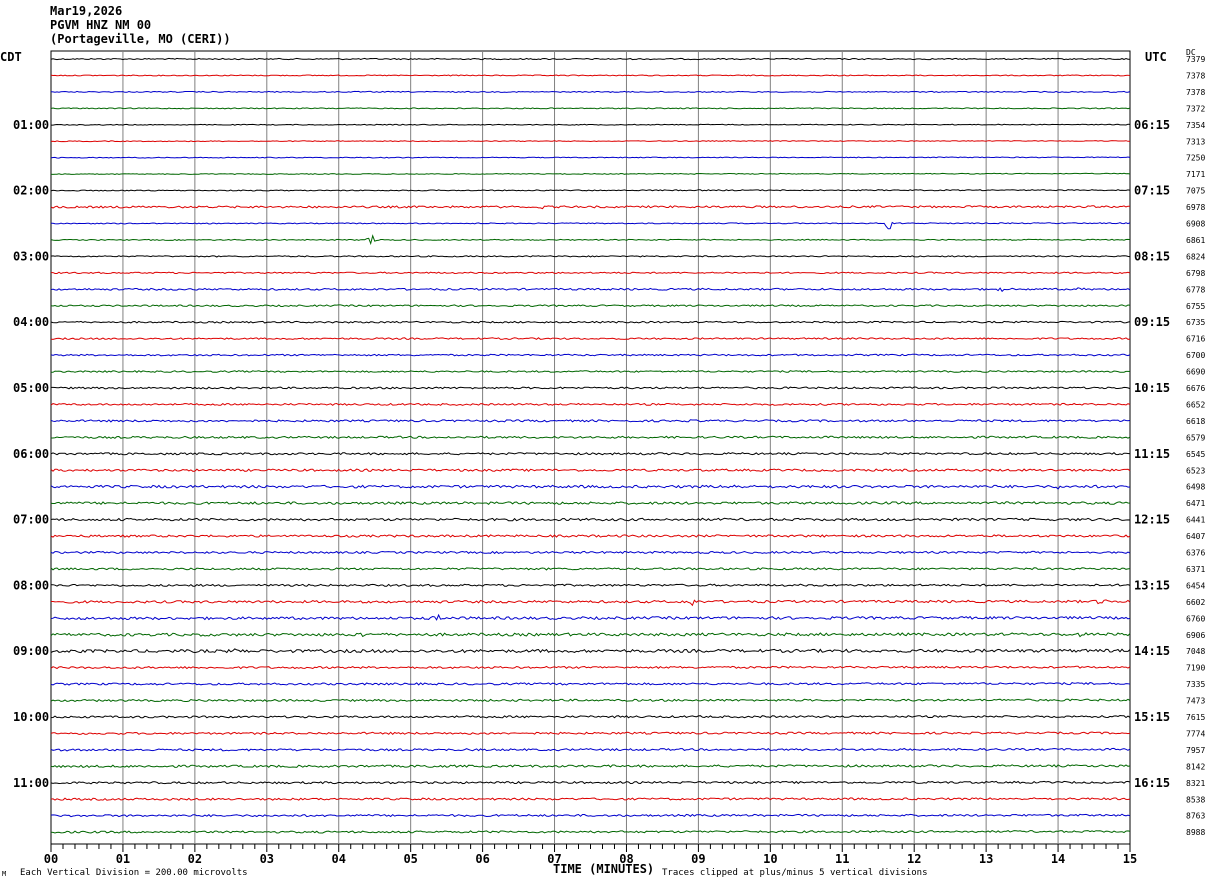 This screenshot has height=886, width=1210. What do you see at coordinates (31, 125) in the screenshot?
I see `left-hour-label: 01:00` at bounding box center [31, 125].